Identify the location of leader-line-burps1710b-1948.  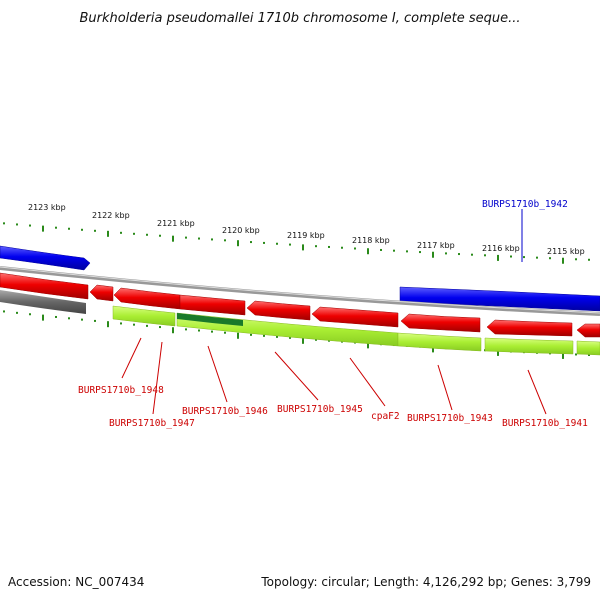
(131, 358).